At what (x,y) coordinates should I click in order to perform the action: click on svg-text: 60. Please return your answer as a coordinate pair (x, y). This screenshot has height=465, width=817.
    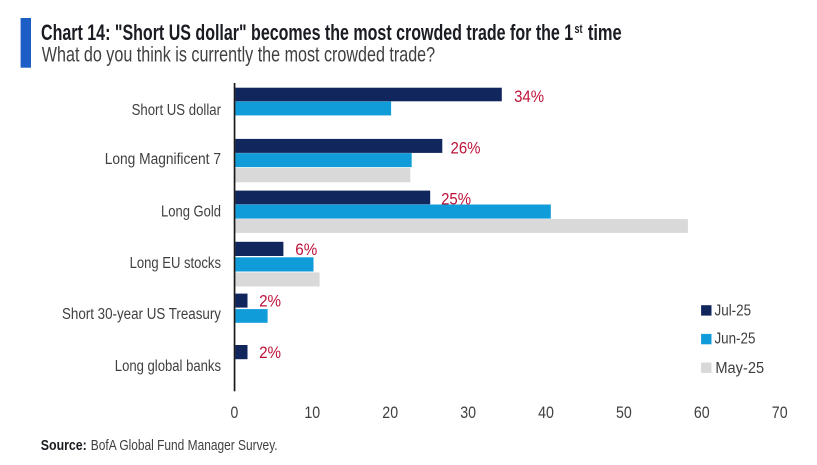
    Looking at the image, I should click on (702, 413).